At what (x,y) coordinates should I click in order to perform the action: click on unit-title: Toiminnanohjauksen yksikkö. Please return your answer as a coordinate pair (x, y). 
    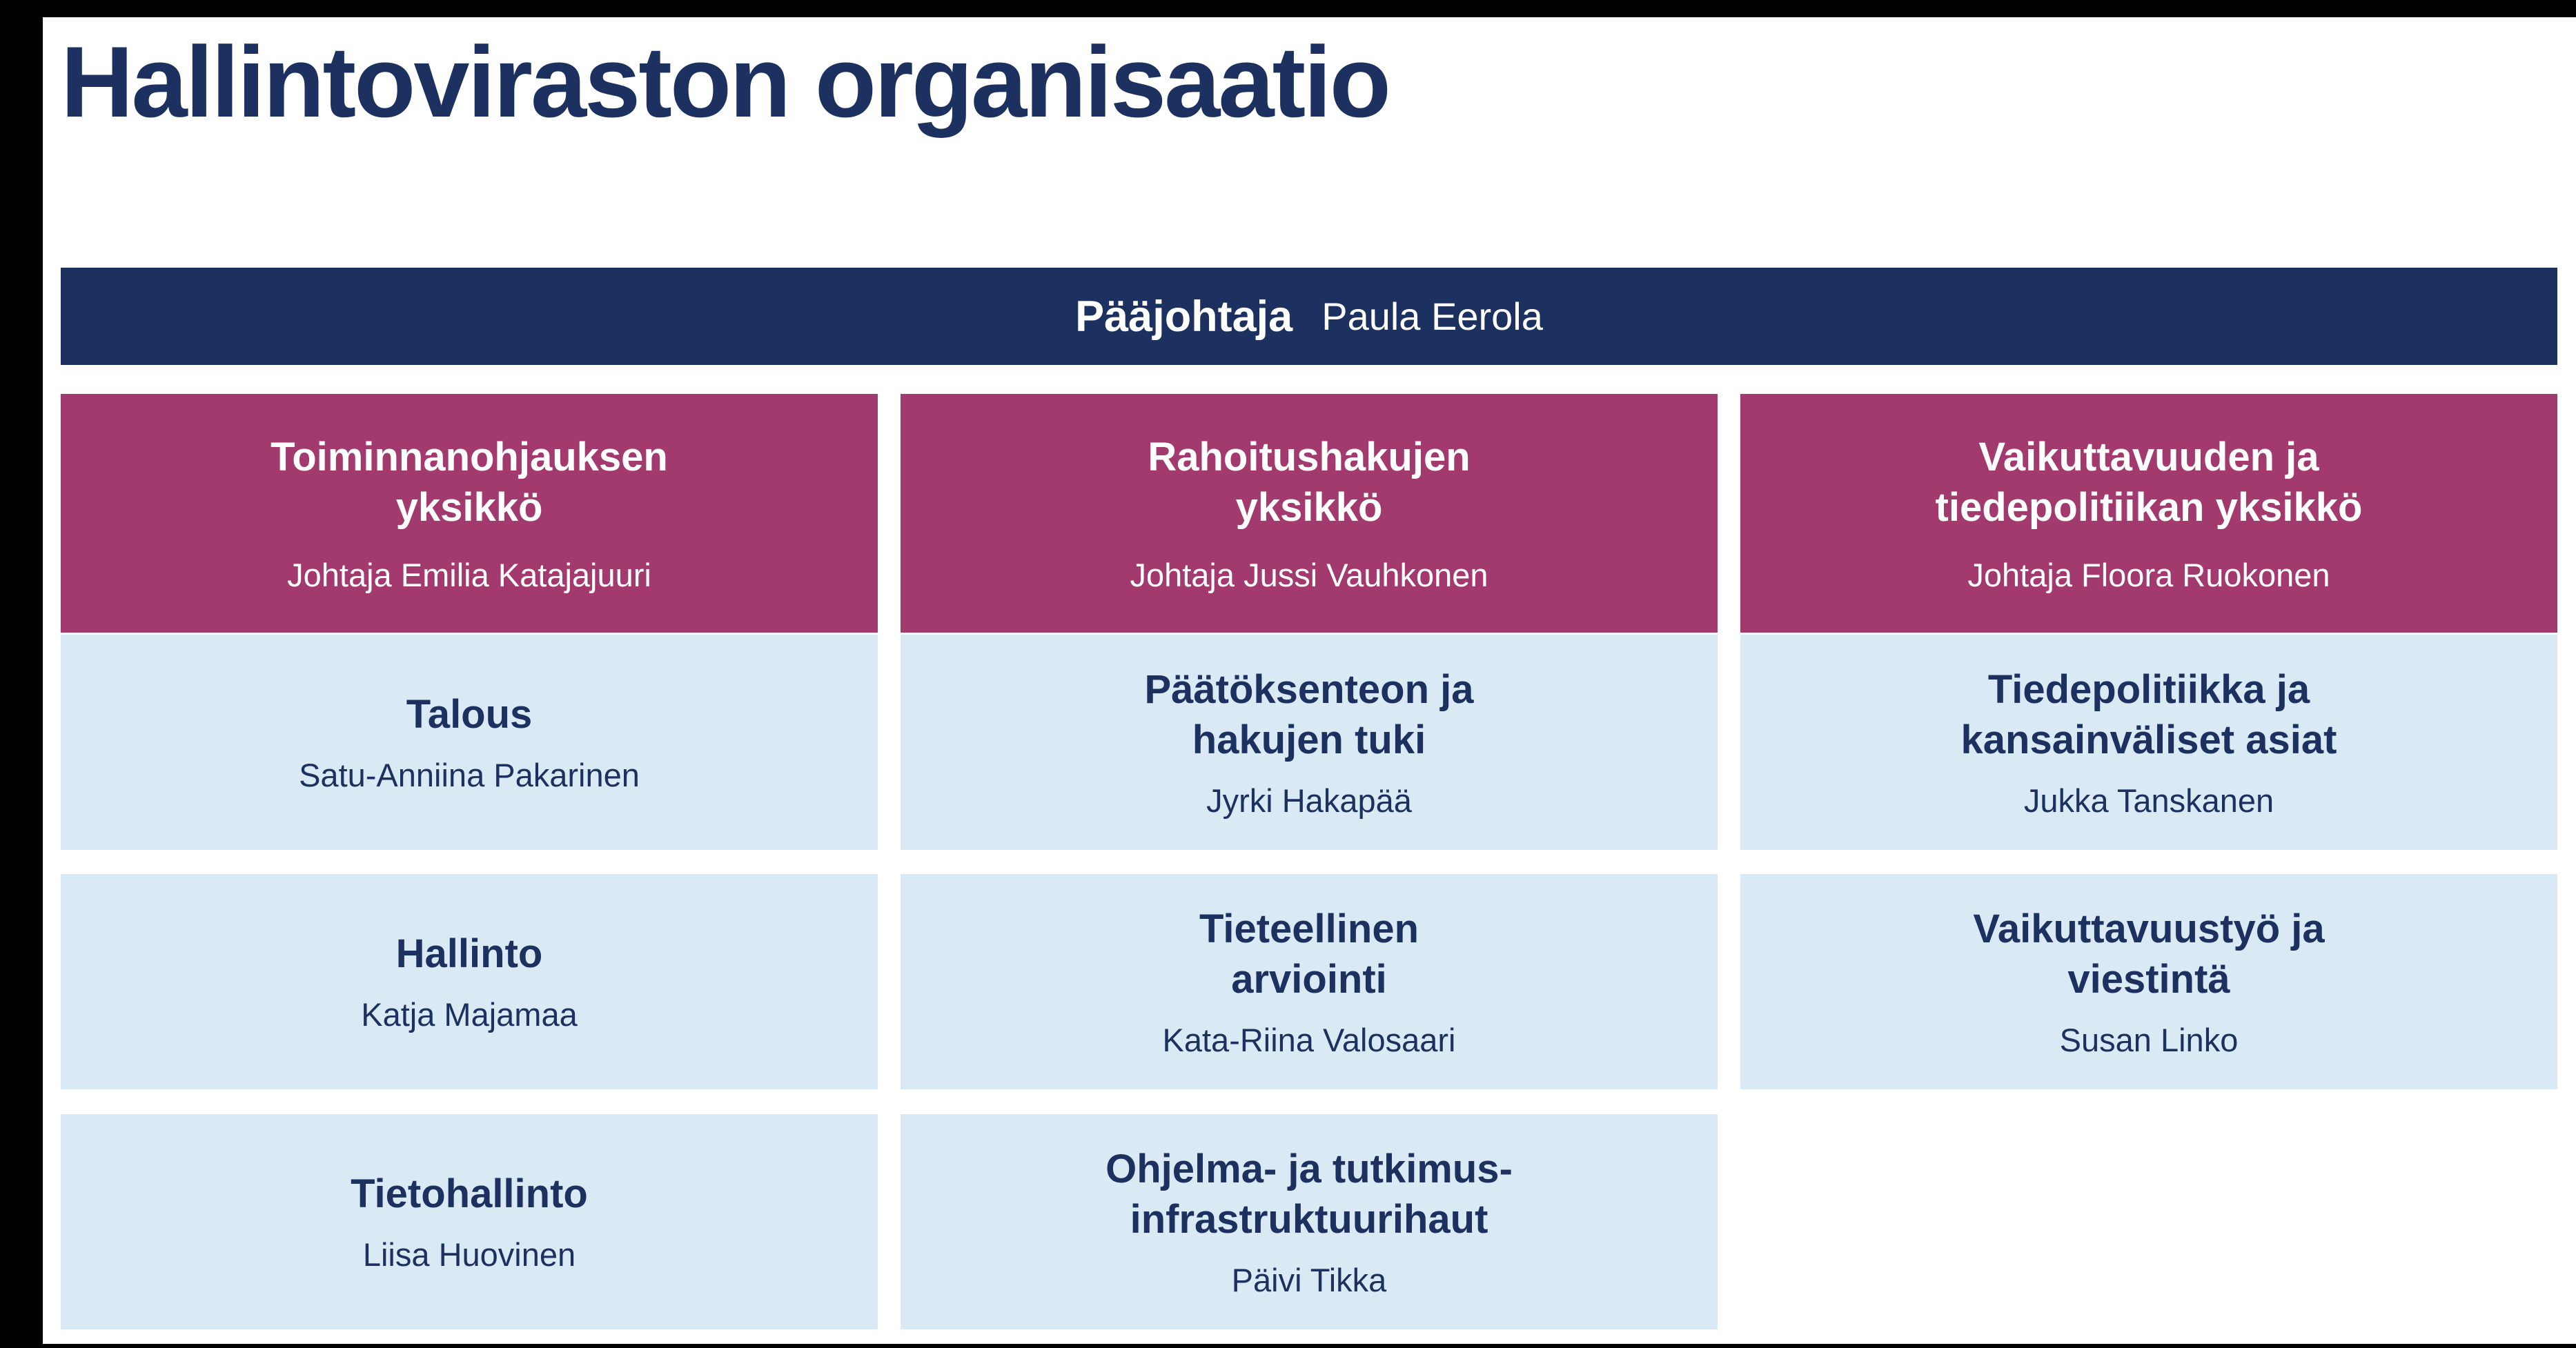
    Looking at the image, I should click on (469, 482).